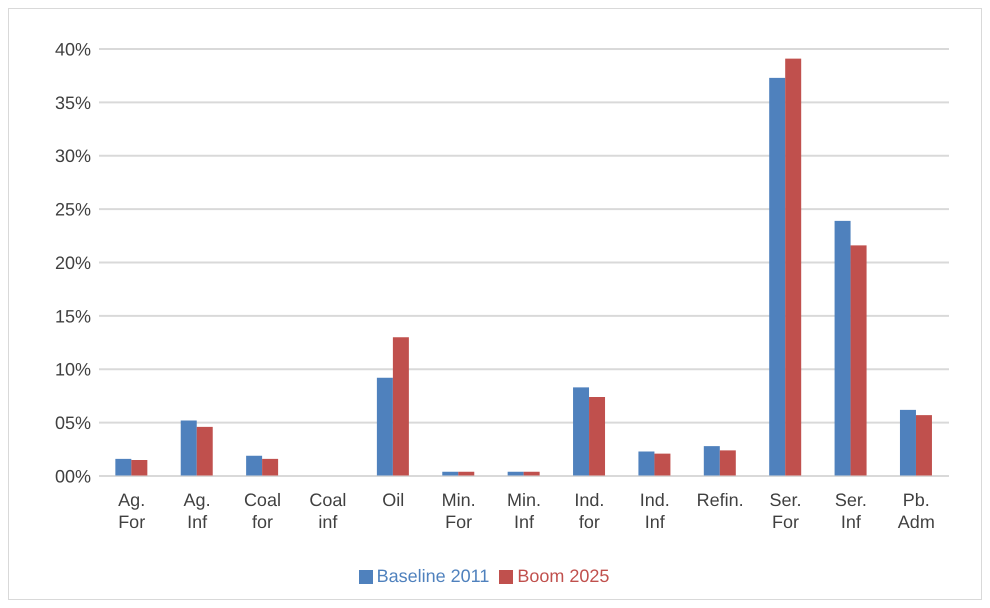  I want to click on x-tick-label: Min. Inf, so click(524, 511).